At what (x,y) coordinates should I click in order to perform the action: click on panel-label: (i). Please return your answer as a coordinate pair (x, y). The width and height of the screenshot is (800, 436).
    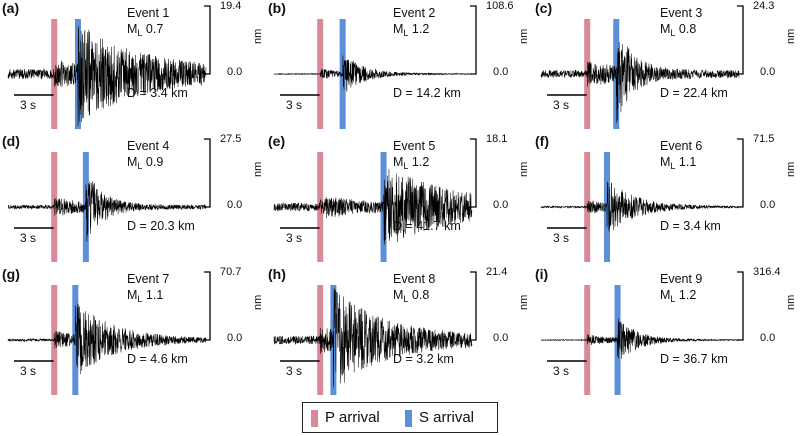
    Looking at the image, I should click on (542, 274).